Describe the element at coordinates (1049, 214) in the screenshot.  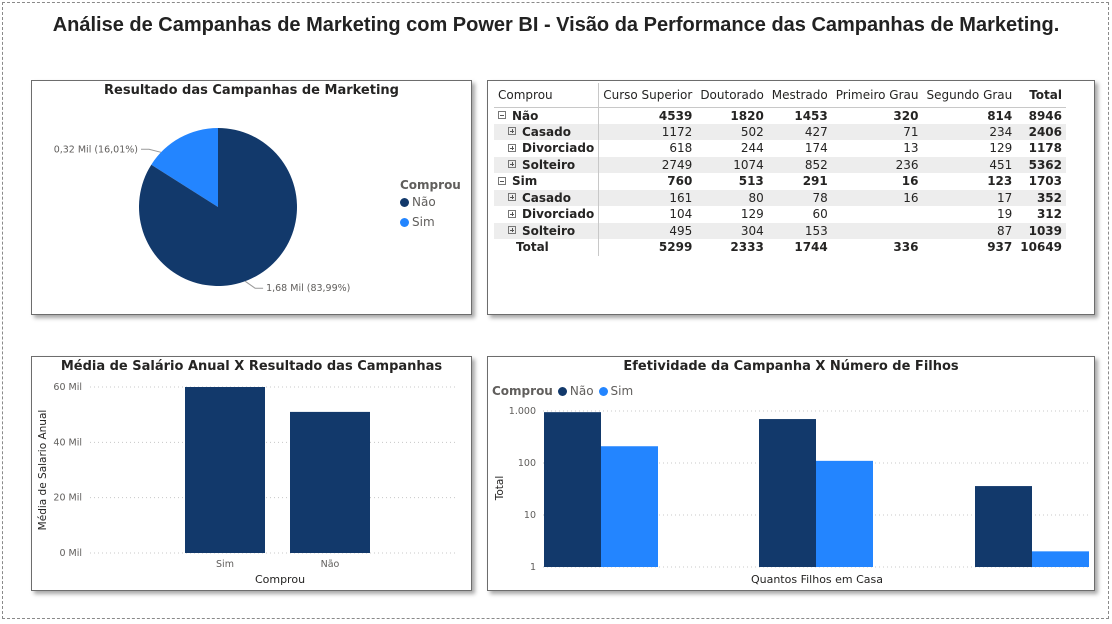
I see `matrix-cell: 312` at that location.